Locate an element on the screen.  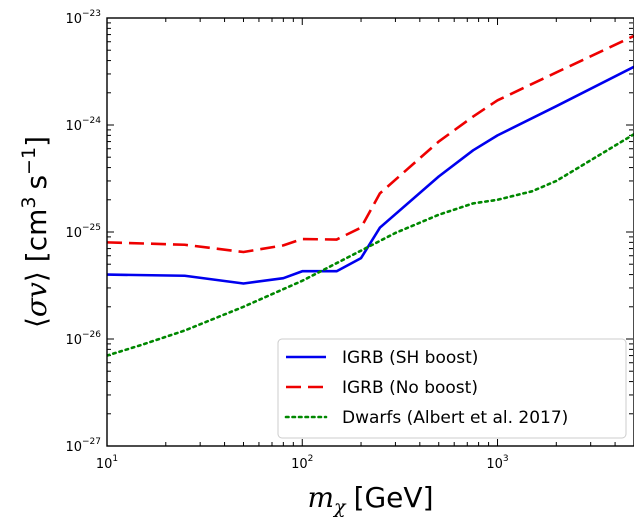
legend-label: IGRB (No boost) is located at coordinates (410, 388).